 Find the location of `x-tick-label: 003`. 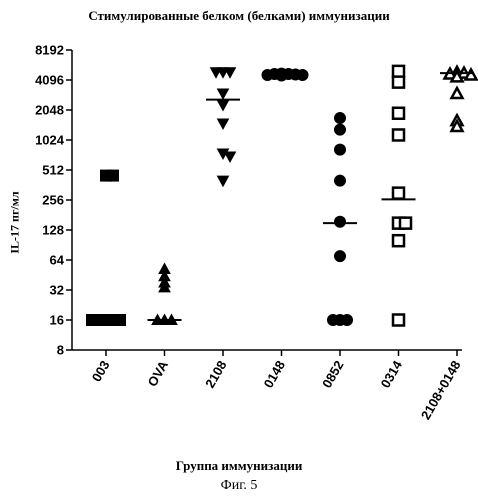

x-tick-label: 003 is located at coordinates (101, 371).